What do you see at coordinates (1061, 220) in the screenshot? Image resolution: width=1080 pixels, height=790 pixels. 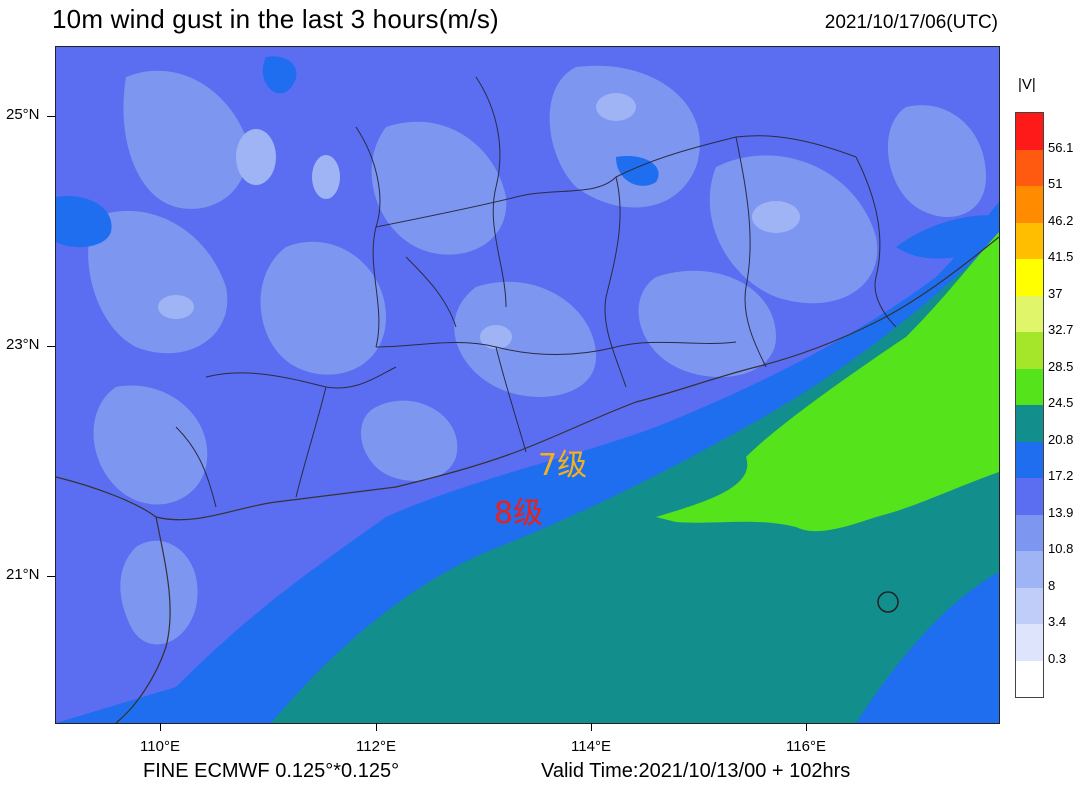 I see `legend-level-label: 46.2` at bounding box center [1061, 220].